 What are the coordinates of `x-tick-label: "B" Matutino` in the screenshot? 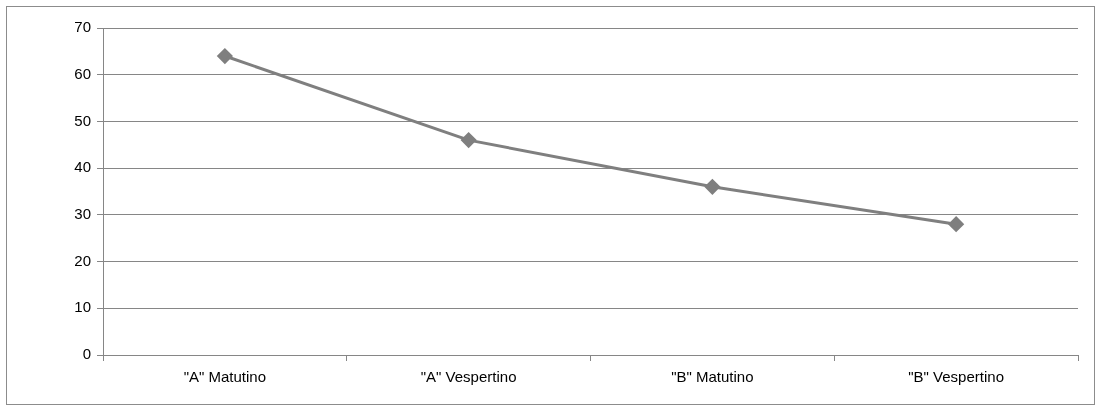 It's located at (712, 377).